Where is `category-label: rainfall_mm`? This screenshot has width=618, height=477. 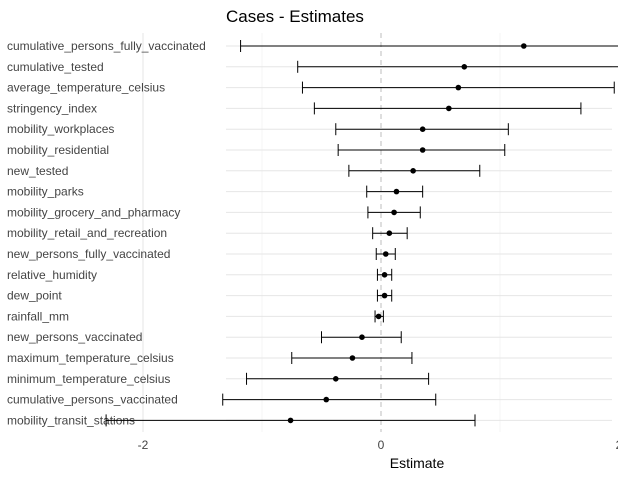
category-label: rainfall_mm is located at coordinates (38, 316).